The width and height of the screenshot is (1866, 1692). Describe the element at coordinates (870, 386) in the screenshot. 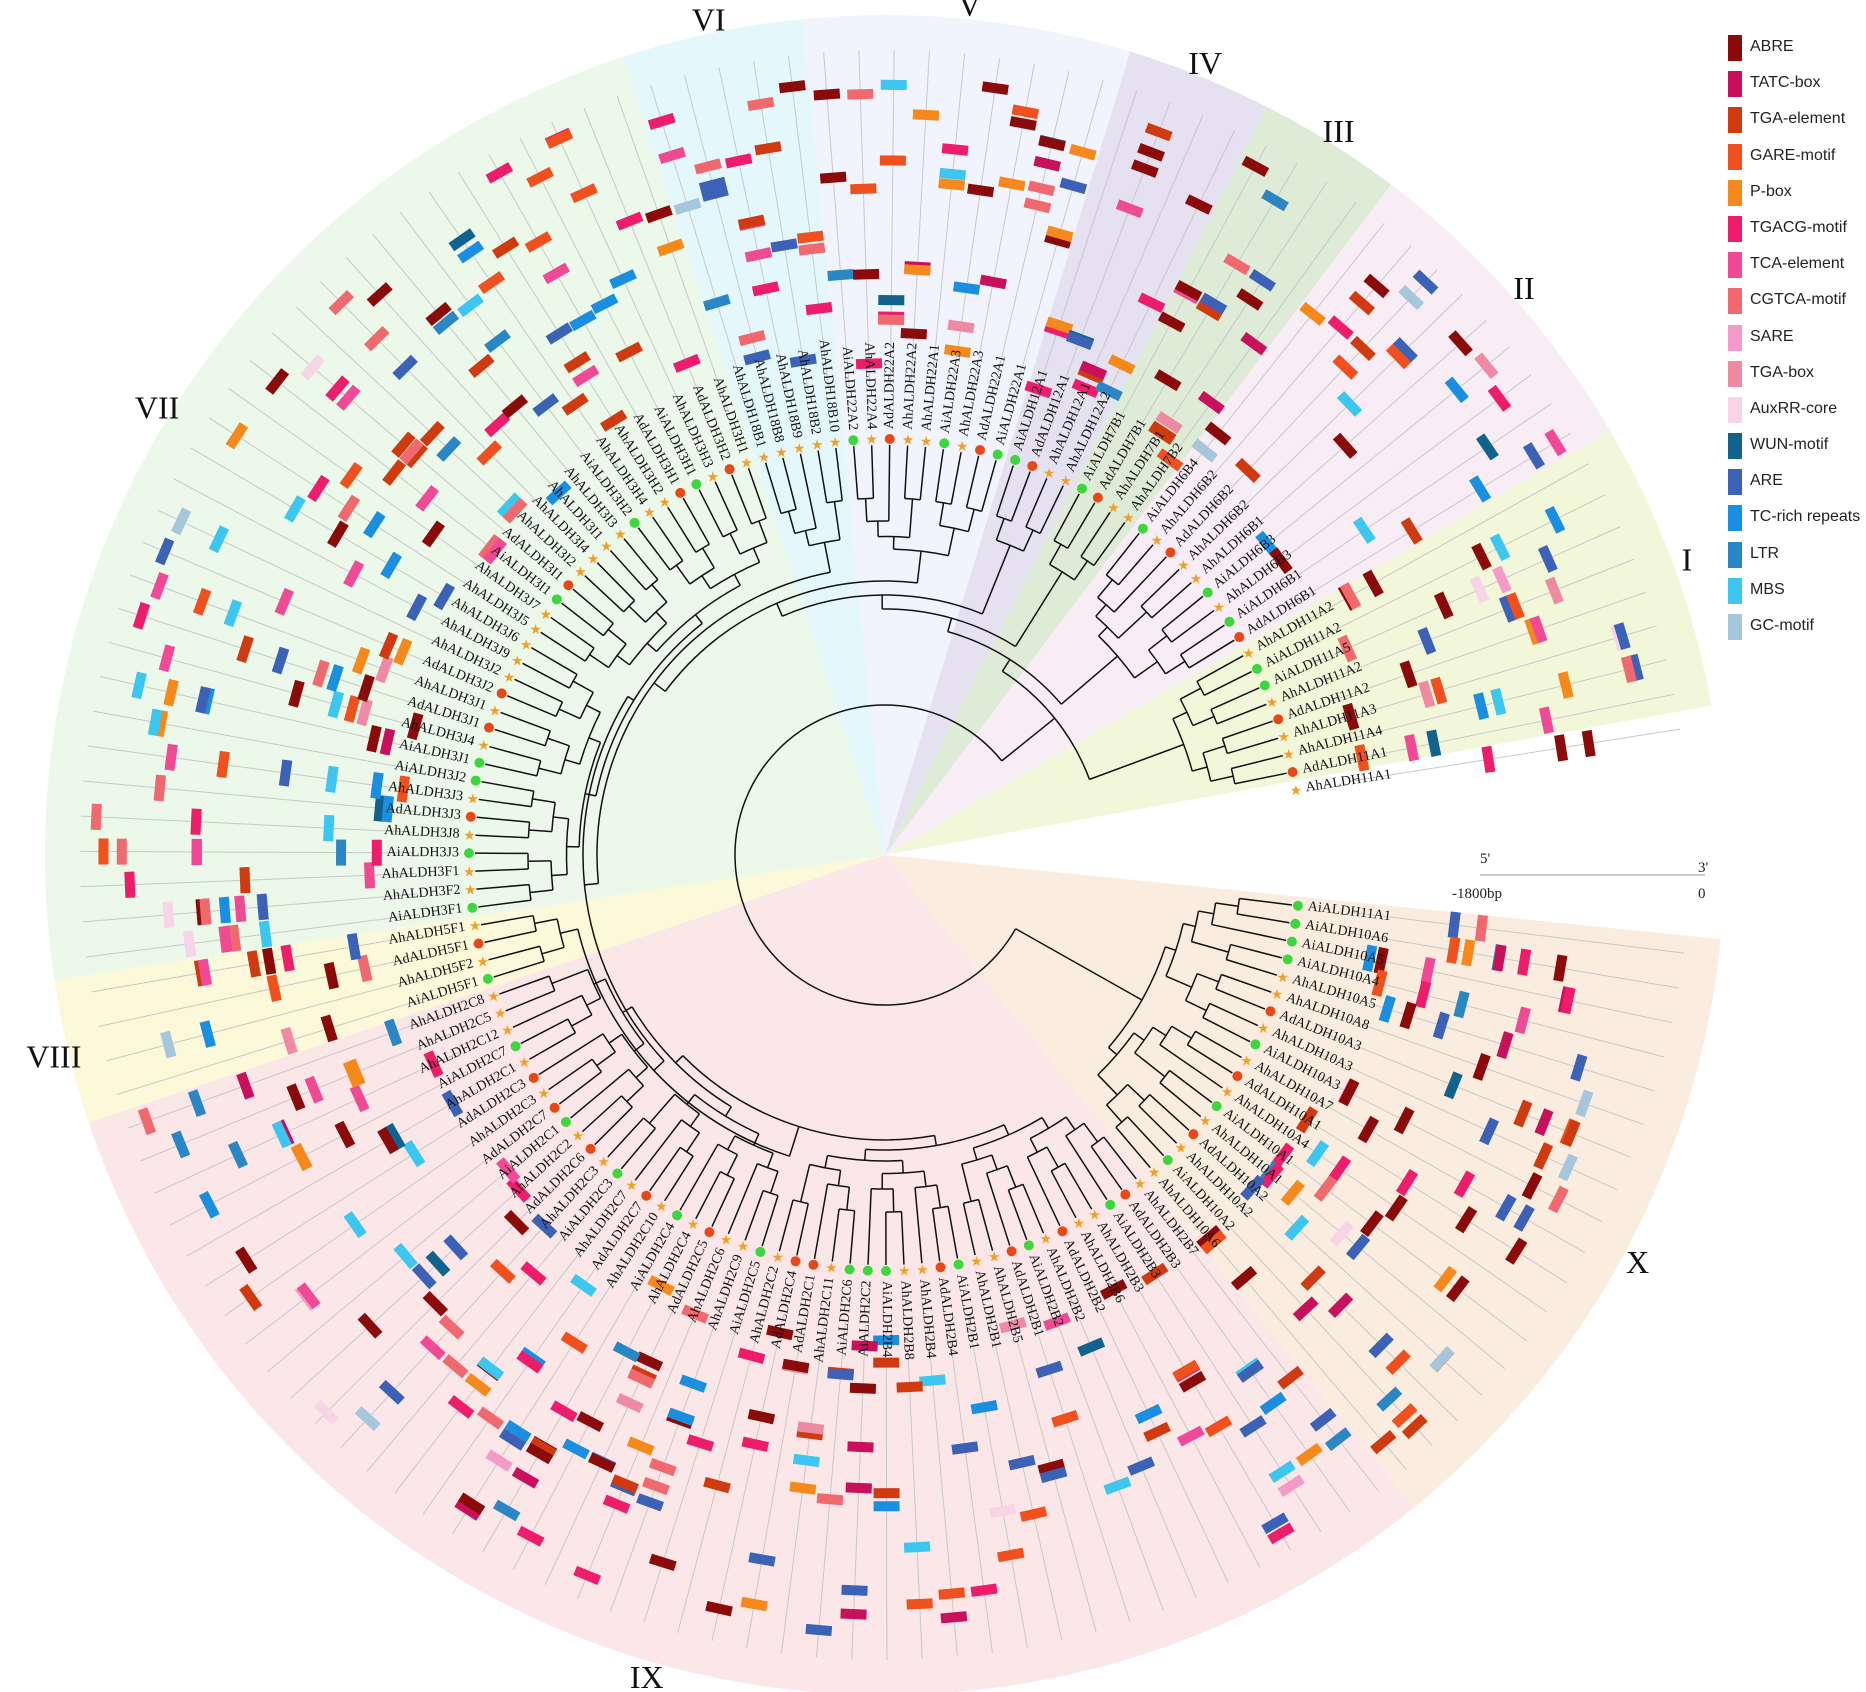

I see `gene-label: AhALDH22A4` at that location.